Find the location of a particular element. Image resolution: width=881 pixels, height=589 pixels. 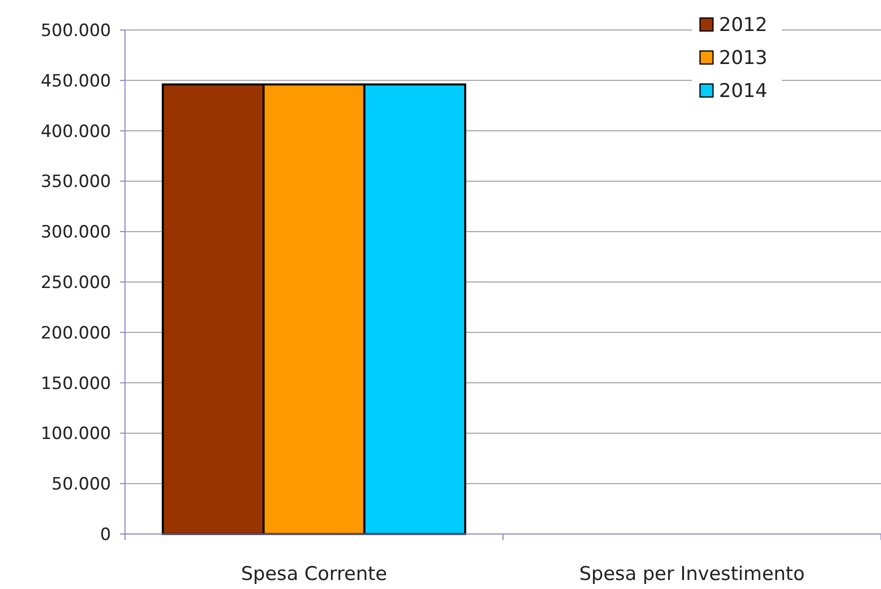

y-tick-label: 400.000 is located at coordinates (75, 132).